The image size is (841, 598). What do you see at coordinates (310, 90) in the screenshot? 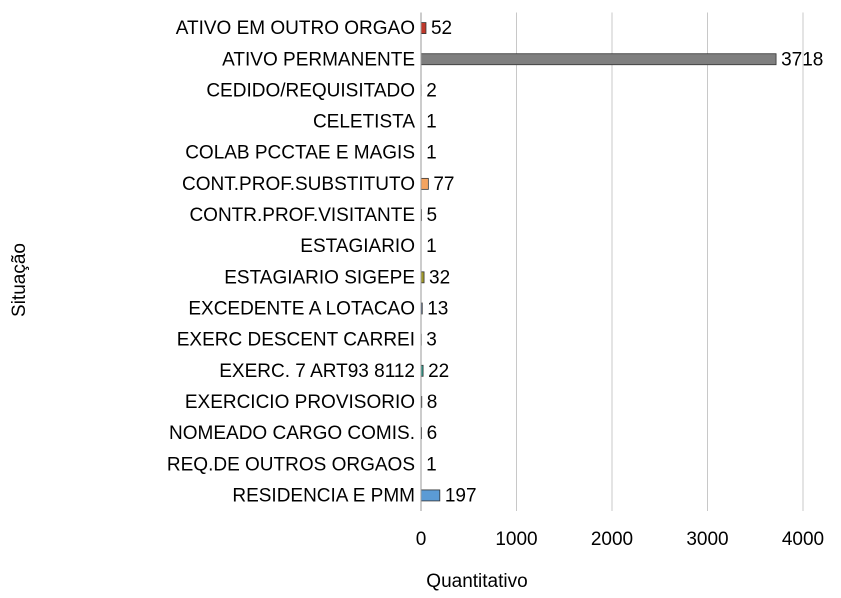
I see `y-tick-label: CEDIDO/REQUISITADO` at bounding box center [310, 90].